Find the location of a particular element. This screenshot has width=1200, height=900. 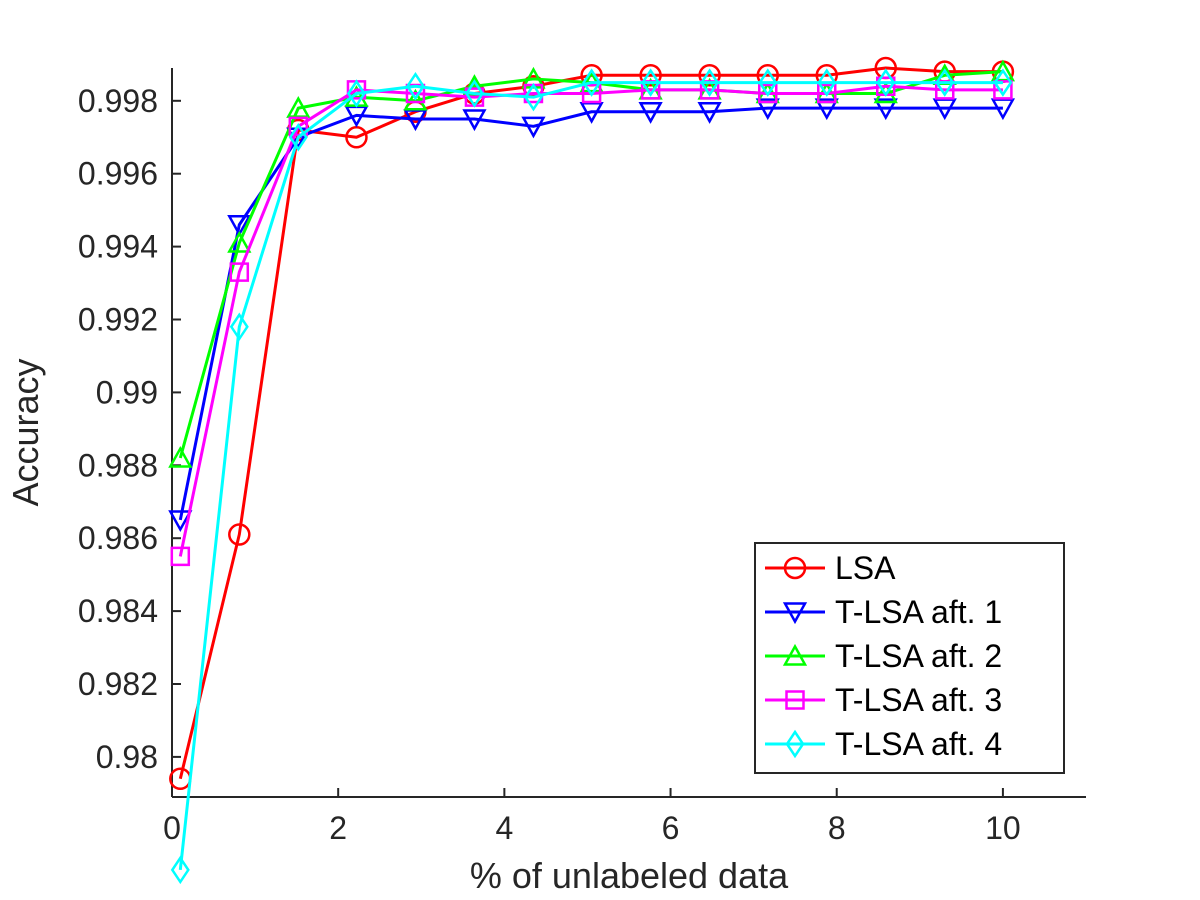

y-tick-label: 0.998 is located at coordinates (118, 101).